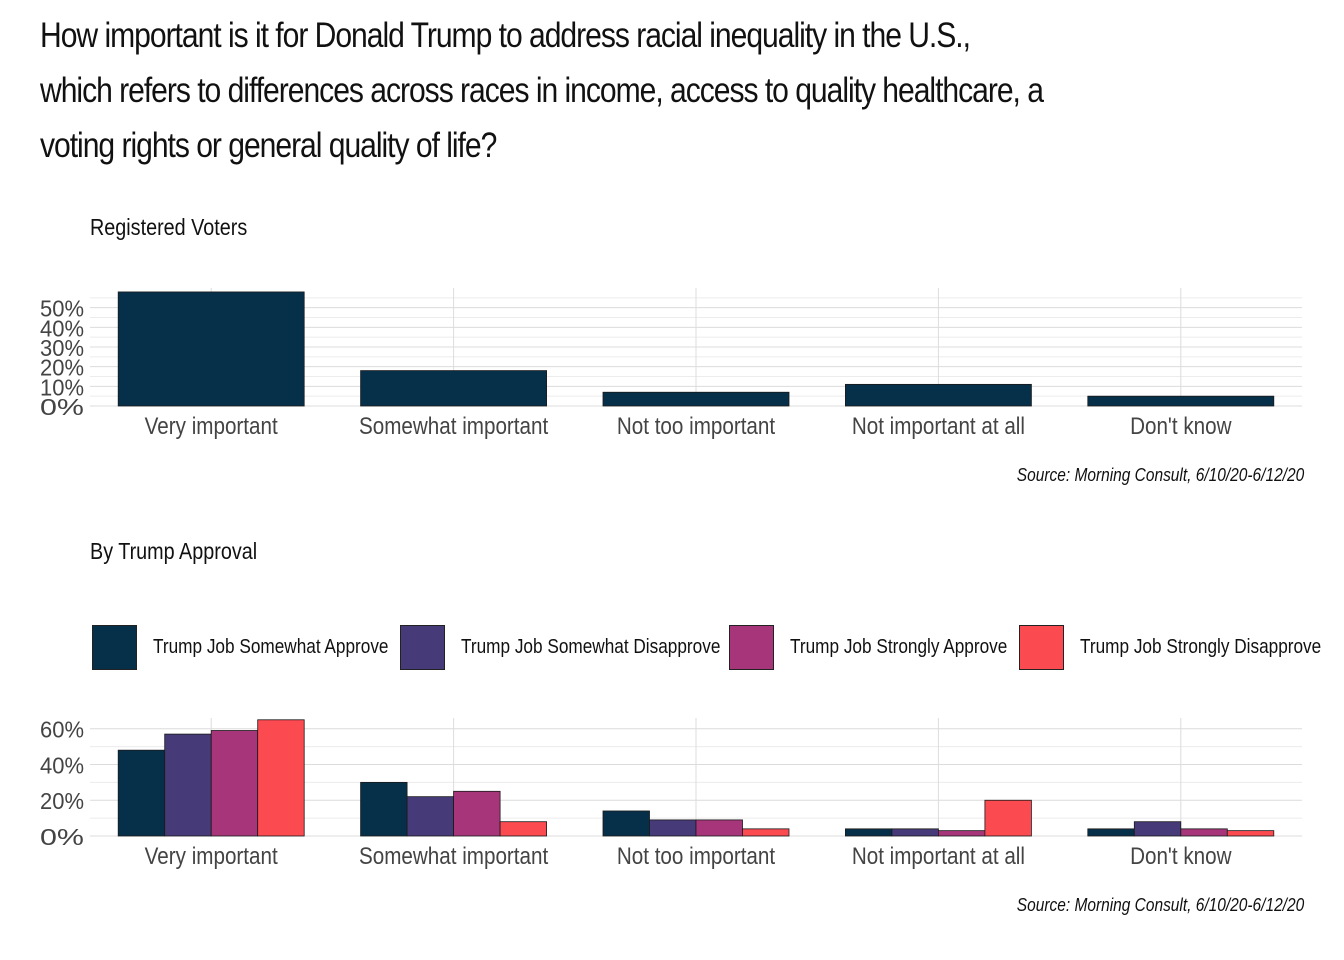 Image resolution: width=1344 pixels, height=960 pixels. Describe the element at coordinates (422, 647) in the screenshot. I see `legend-swatch-somewhat-disapprove` at that location.